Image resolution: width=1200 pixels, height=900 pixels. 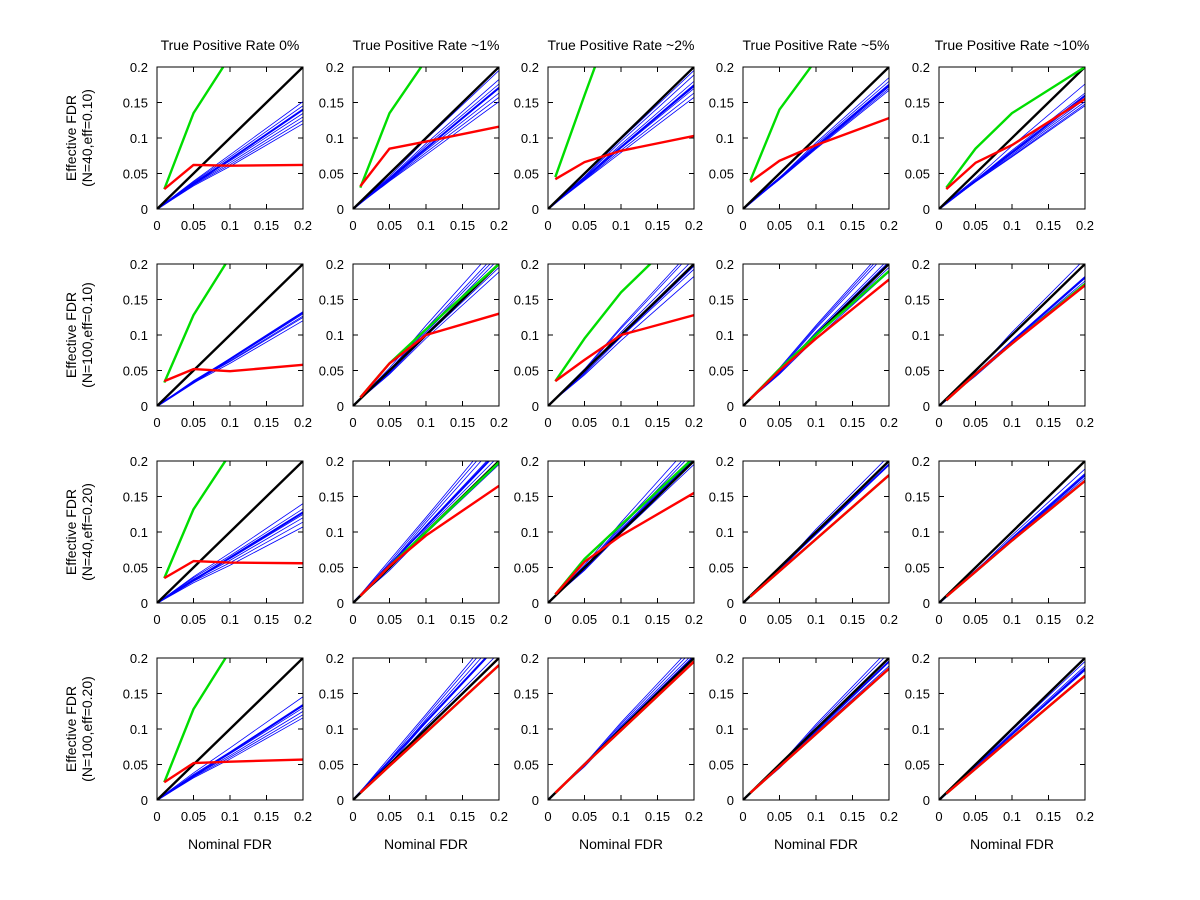 What do you see at coordinates (230, 45) in the screenshot?
I see `column-title: True Positive Rate 0%` at bounding box center [230, 45].